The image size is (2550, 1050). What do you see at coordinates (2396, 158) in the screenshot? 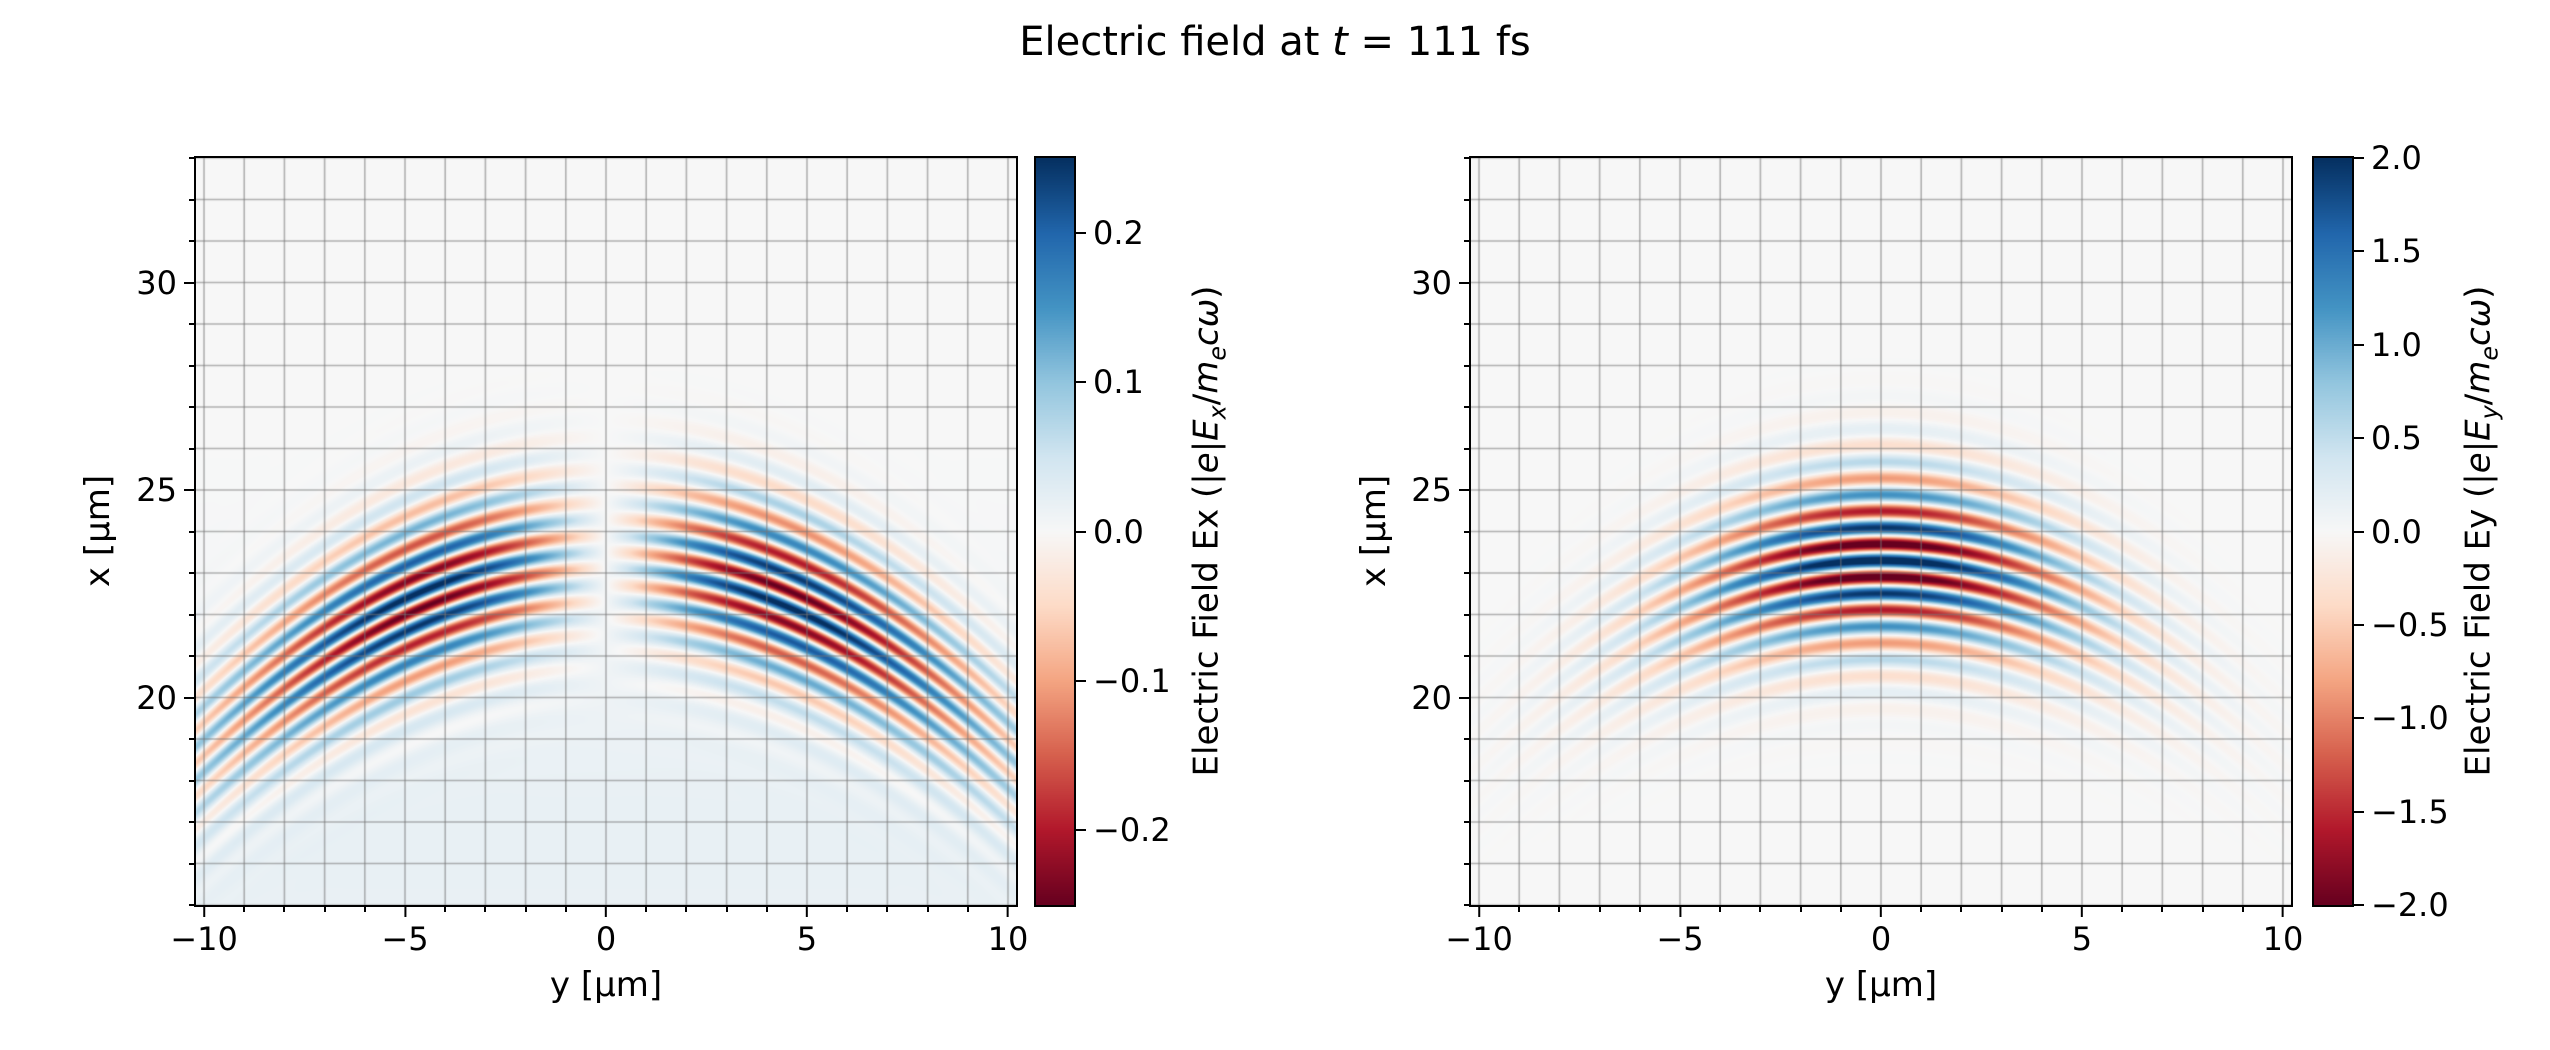
I see `tick-label: 2.0` at bounding box center [2396, 158].